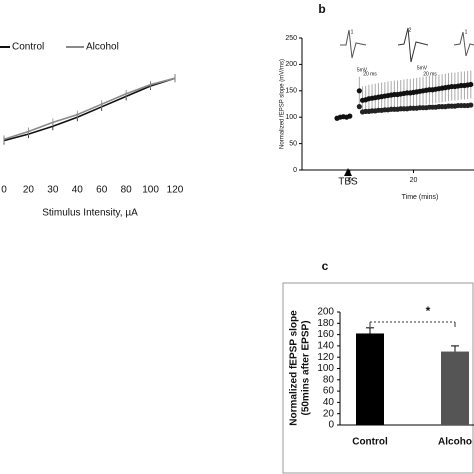 This screenshot has height=474, width=474. I want to click on y-tick-label: 40, so click(329, 402).